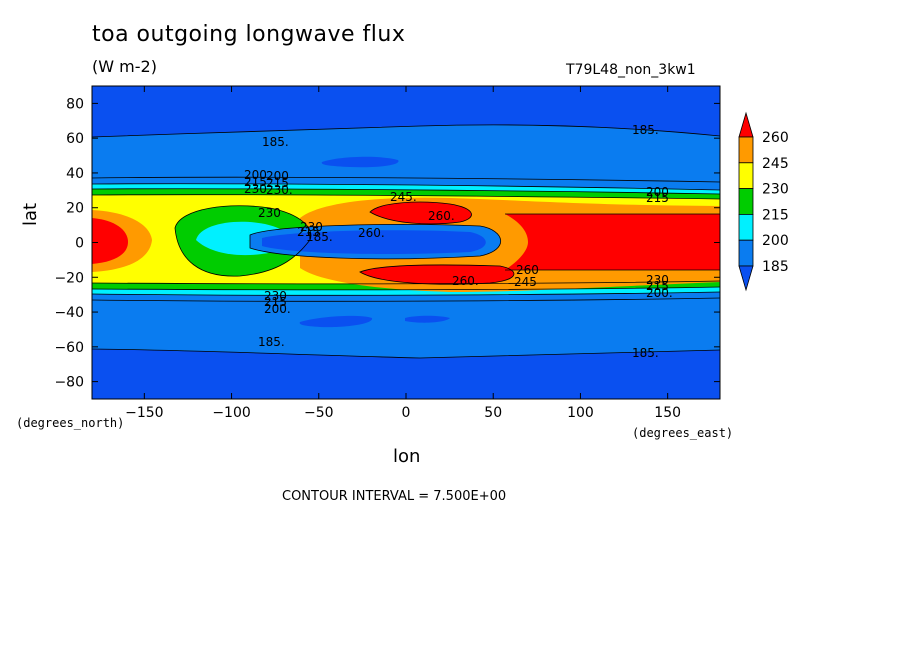 The image size is (904, 654). I want to click on colorbar-triangle-top, so click(746, 124).